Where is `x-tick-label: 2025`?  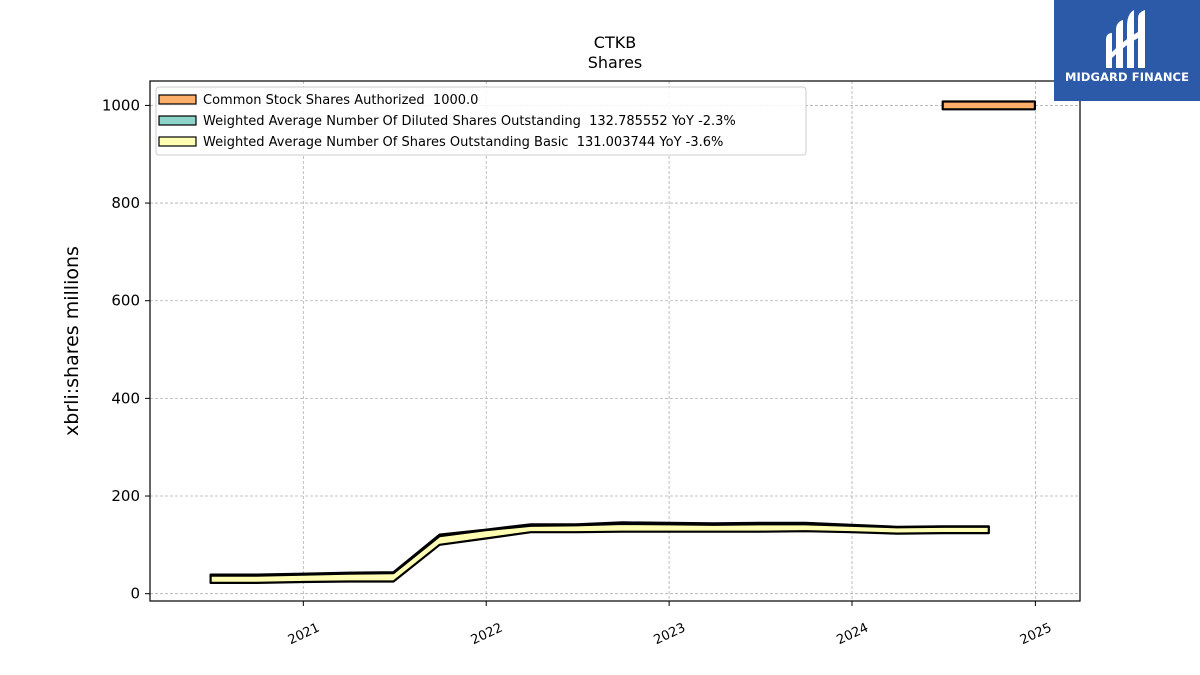 x-tick-label: 2025 is located at coordinates (1036, 635).